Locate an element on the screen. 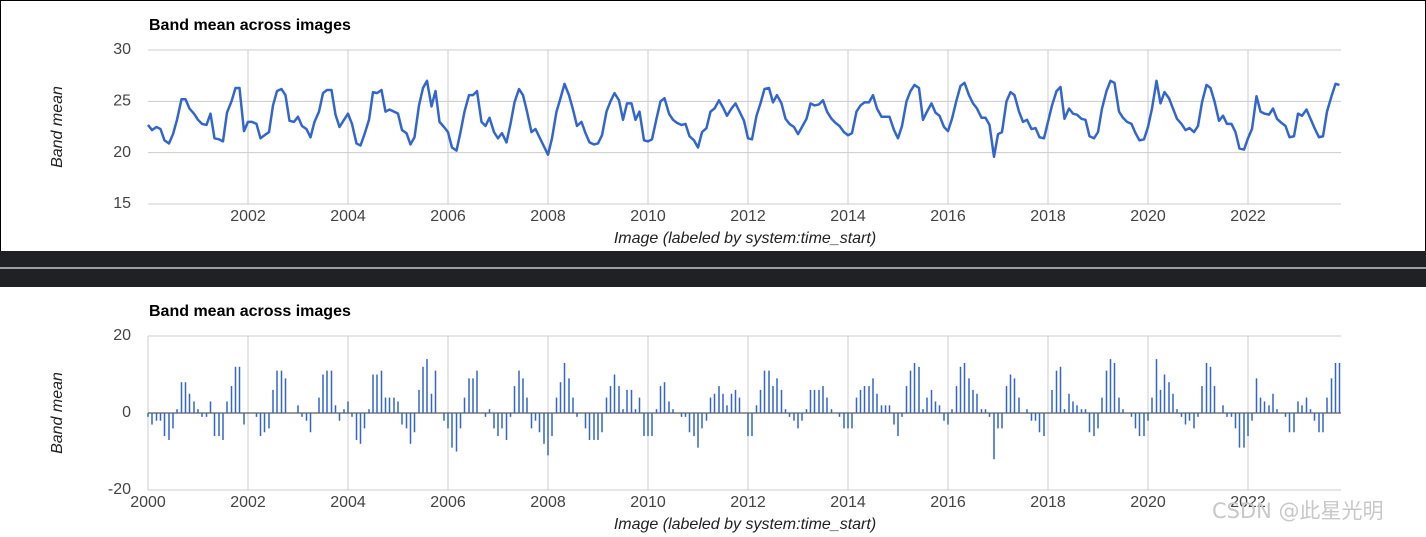 This screenshot has height=537, width=1426. x-tick-label: 2004 is located at coordinates (348, 502).